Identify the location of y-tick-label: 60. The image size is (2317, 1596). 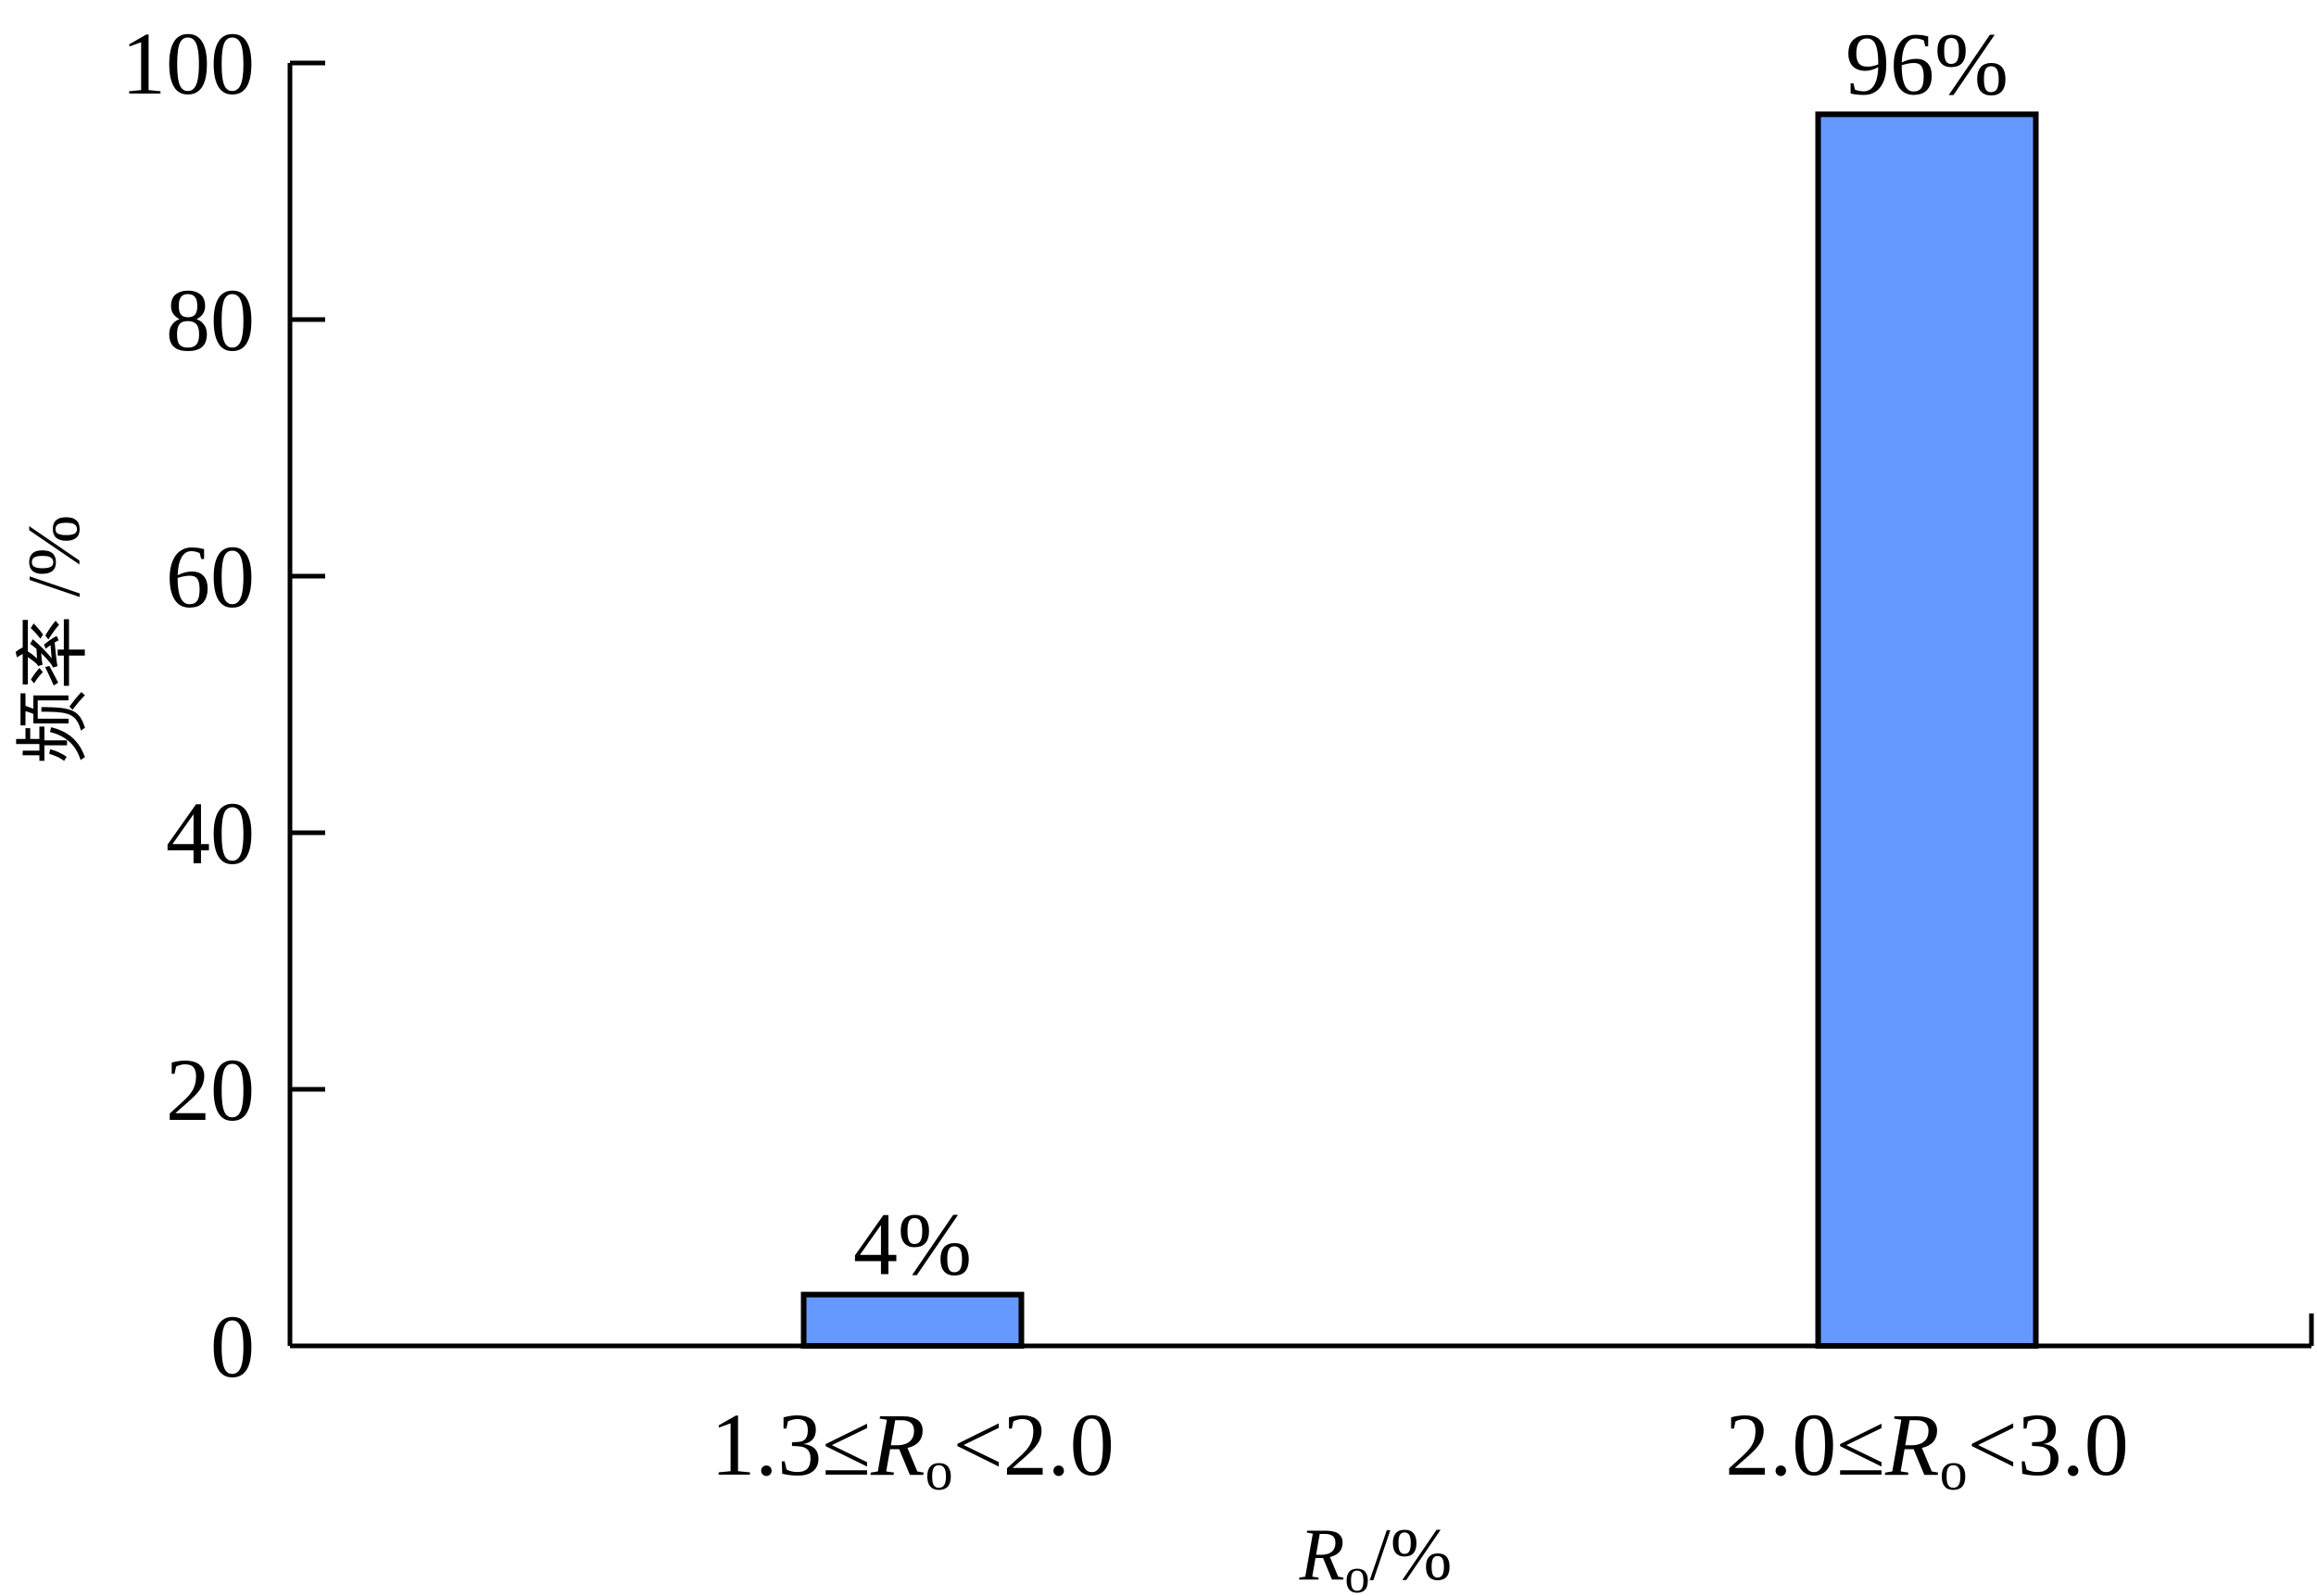
(210, 576).